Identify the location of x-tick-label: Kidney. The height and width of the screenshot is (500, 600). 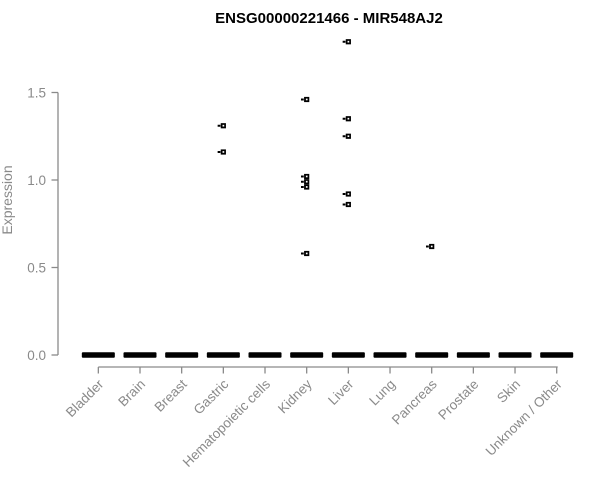
(295, 396).